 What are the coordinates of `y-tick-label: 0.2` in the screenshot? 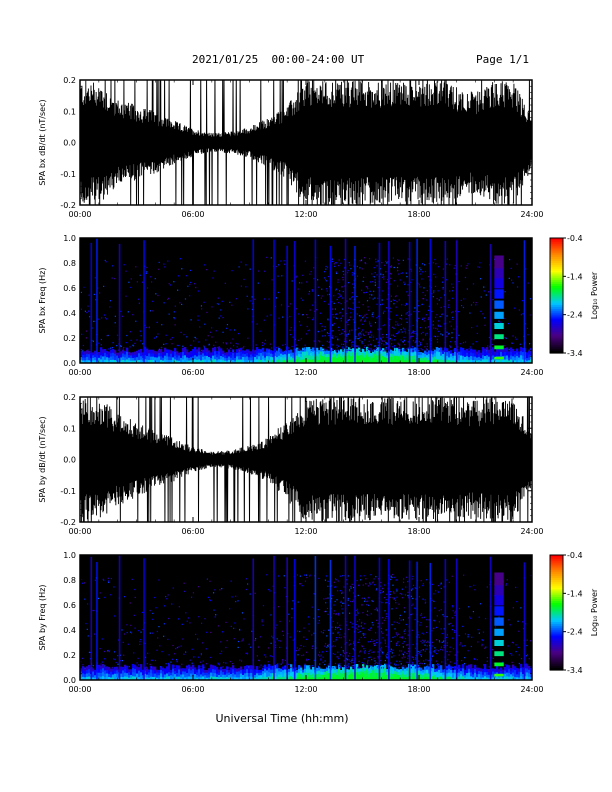 It's located at (69, 655).